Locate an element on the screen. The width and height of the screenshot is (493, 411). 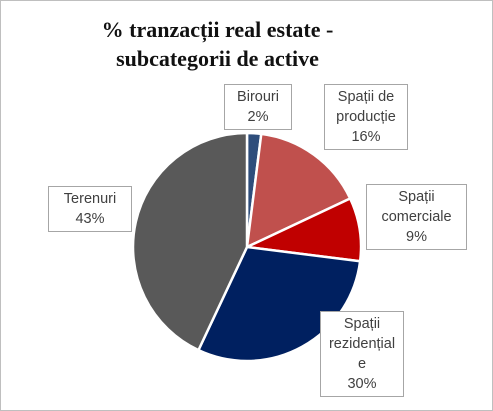
slice-label-spatii-productie-value: 16% is located at coordinates (366, 137).